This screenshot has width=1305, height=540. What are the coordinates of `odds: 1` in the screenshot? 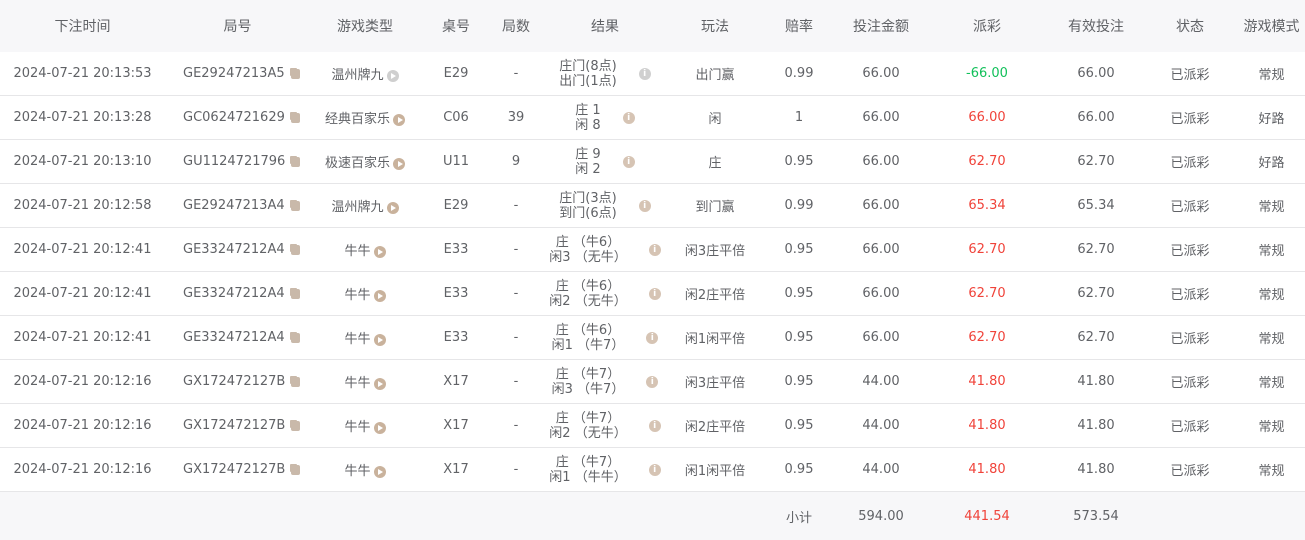 It's located at (799, 118).